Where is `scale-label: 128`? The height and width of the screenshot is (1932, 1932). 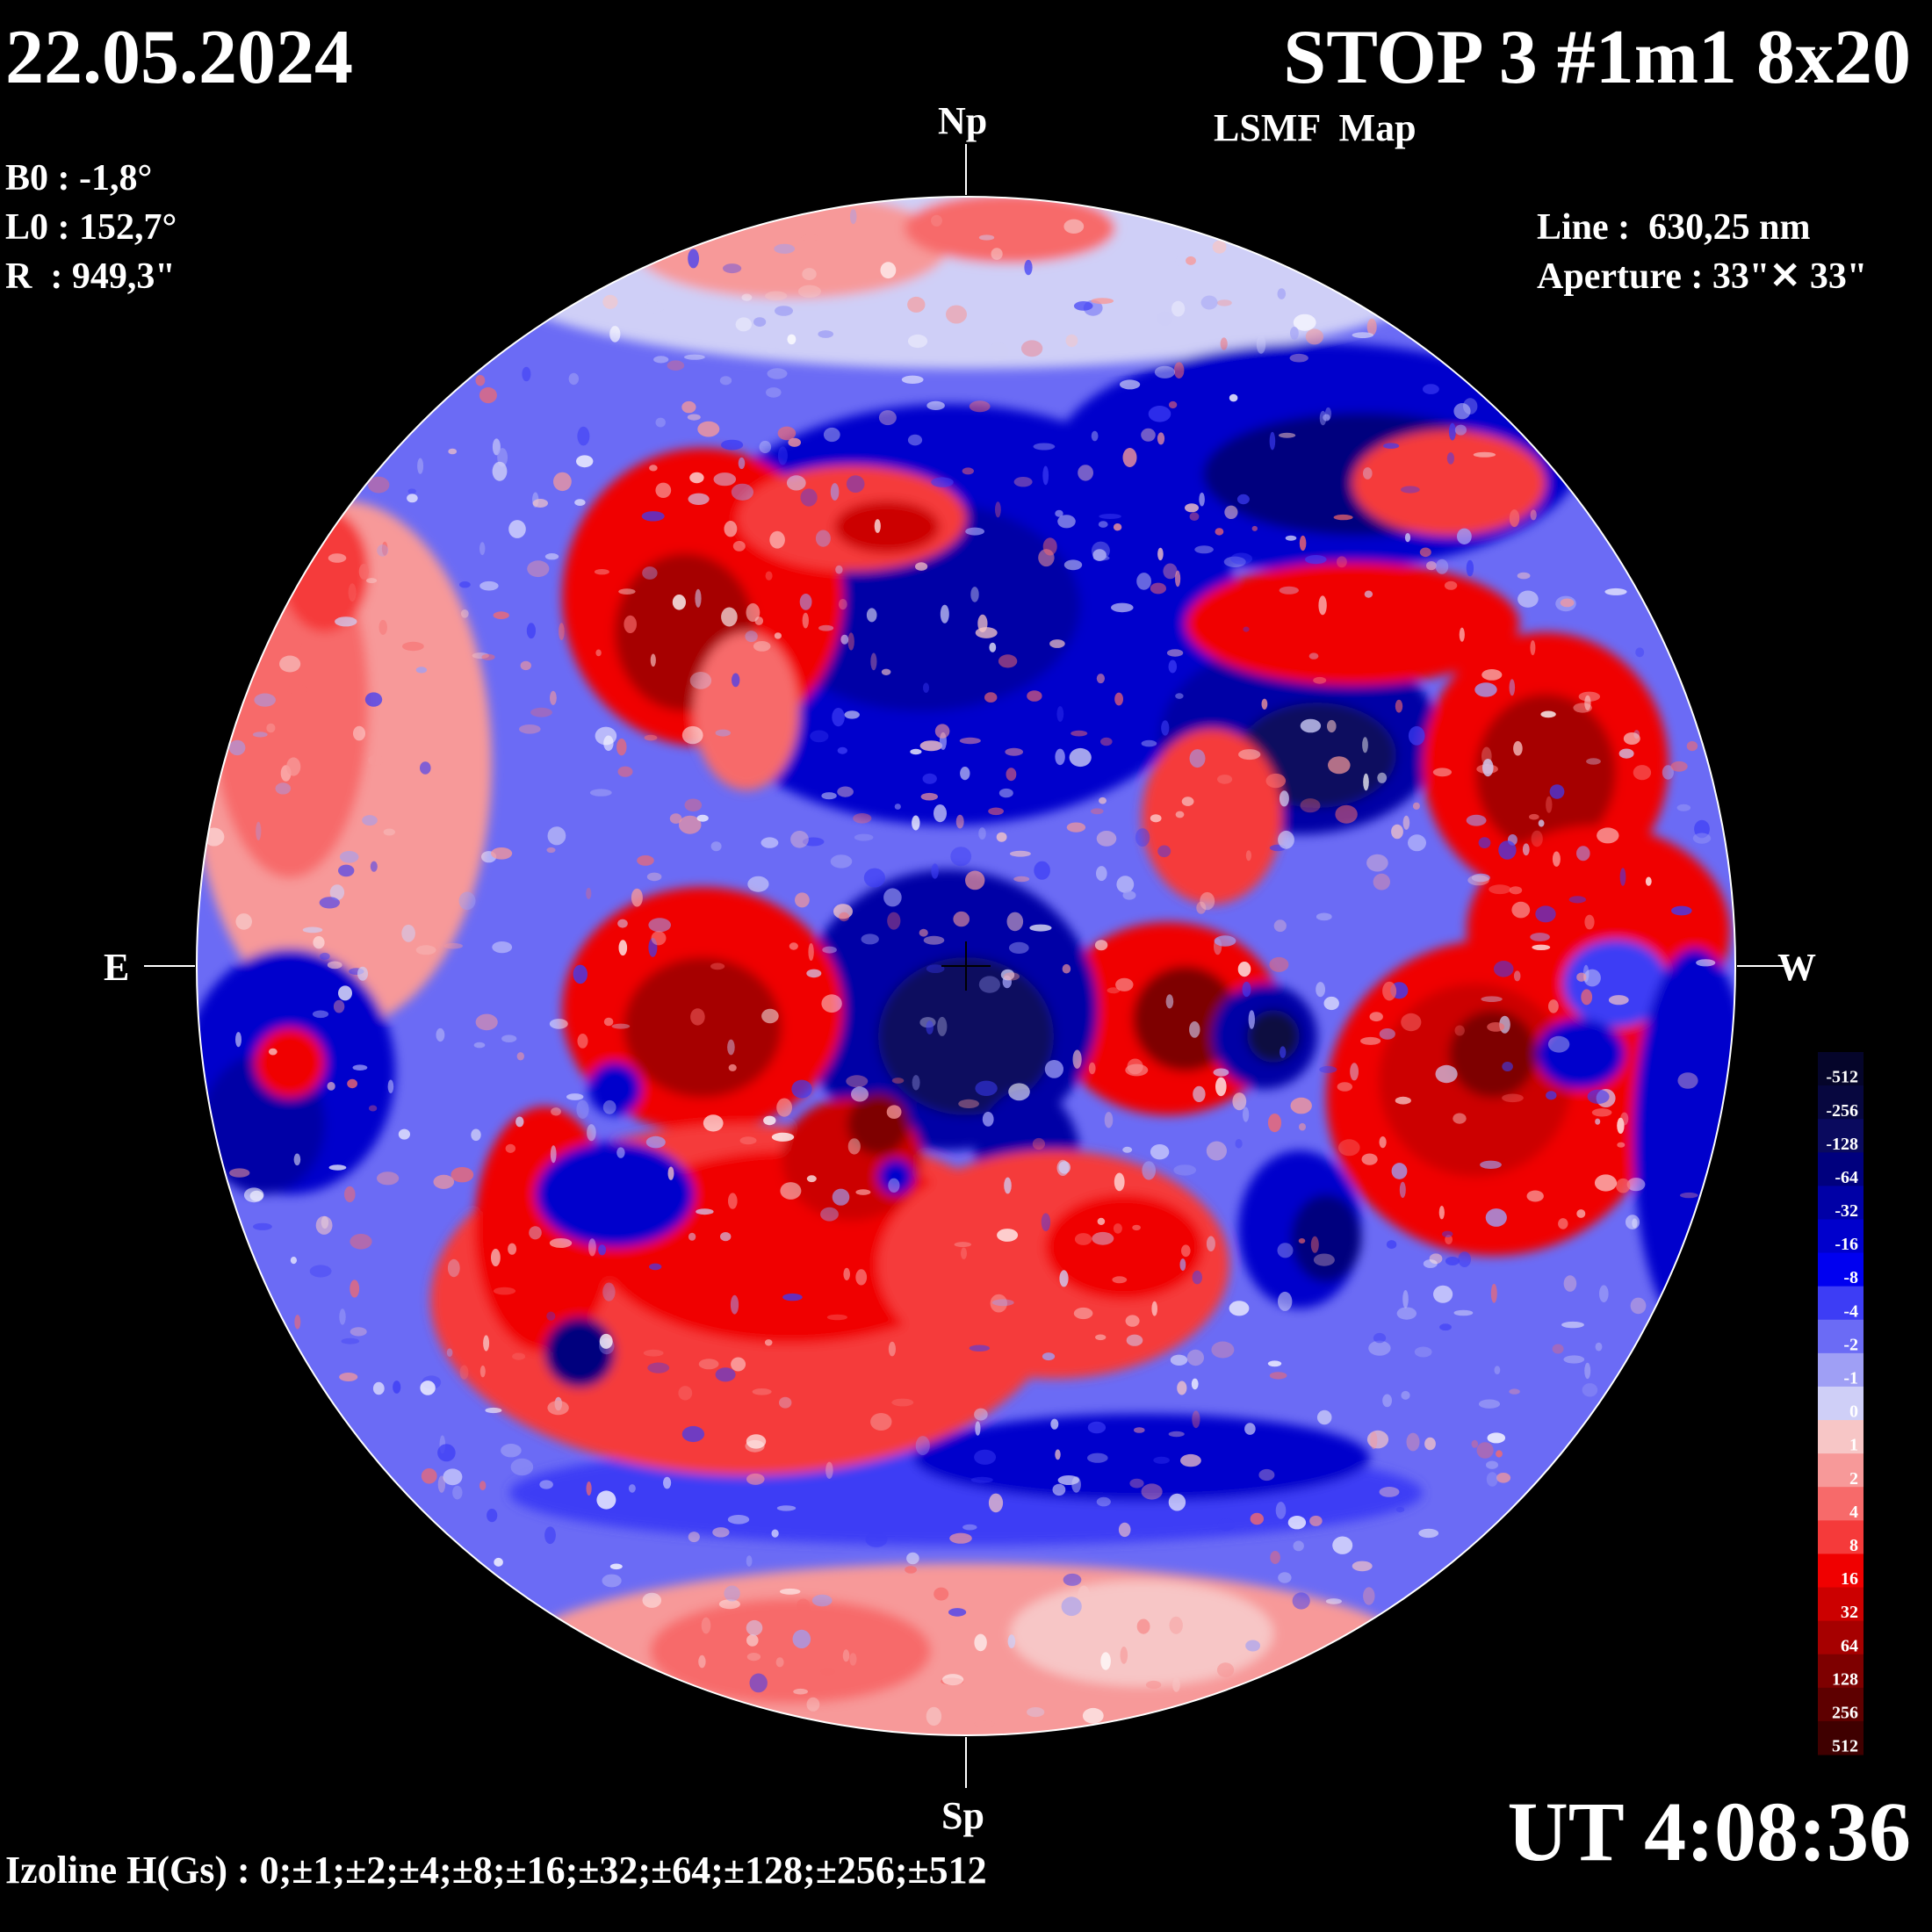
scale-label: 128 is located at coordinates (1845, 1679).